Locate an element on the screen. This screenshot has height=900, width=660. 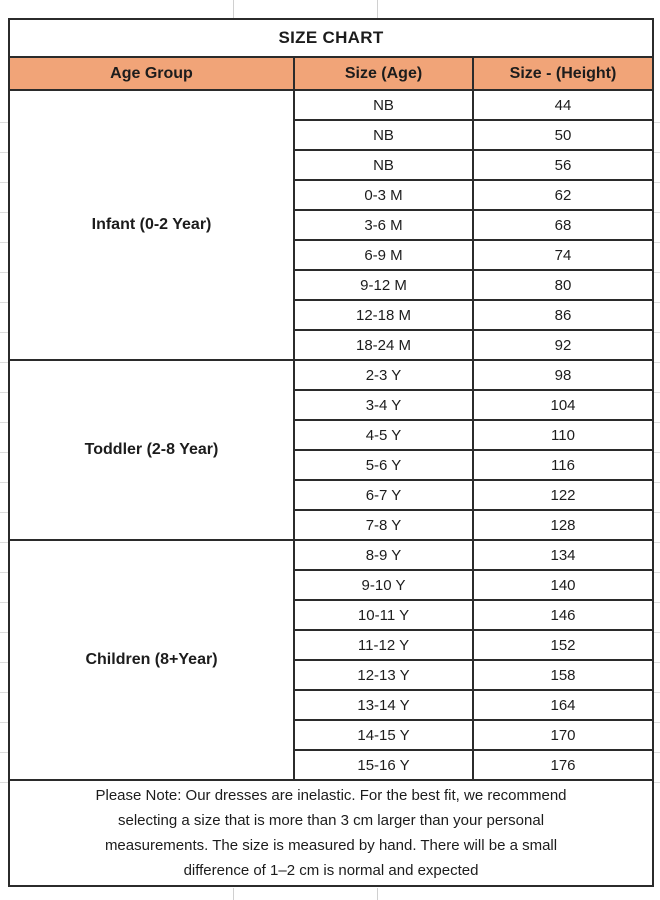
size-age-cell: 6-7 Y is located at coordinates (383, 495).